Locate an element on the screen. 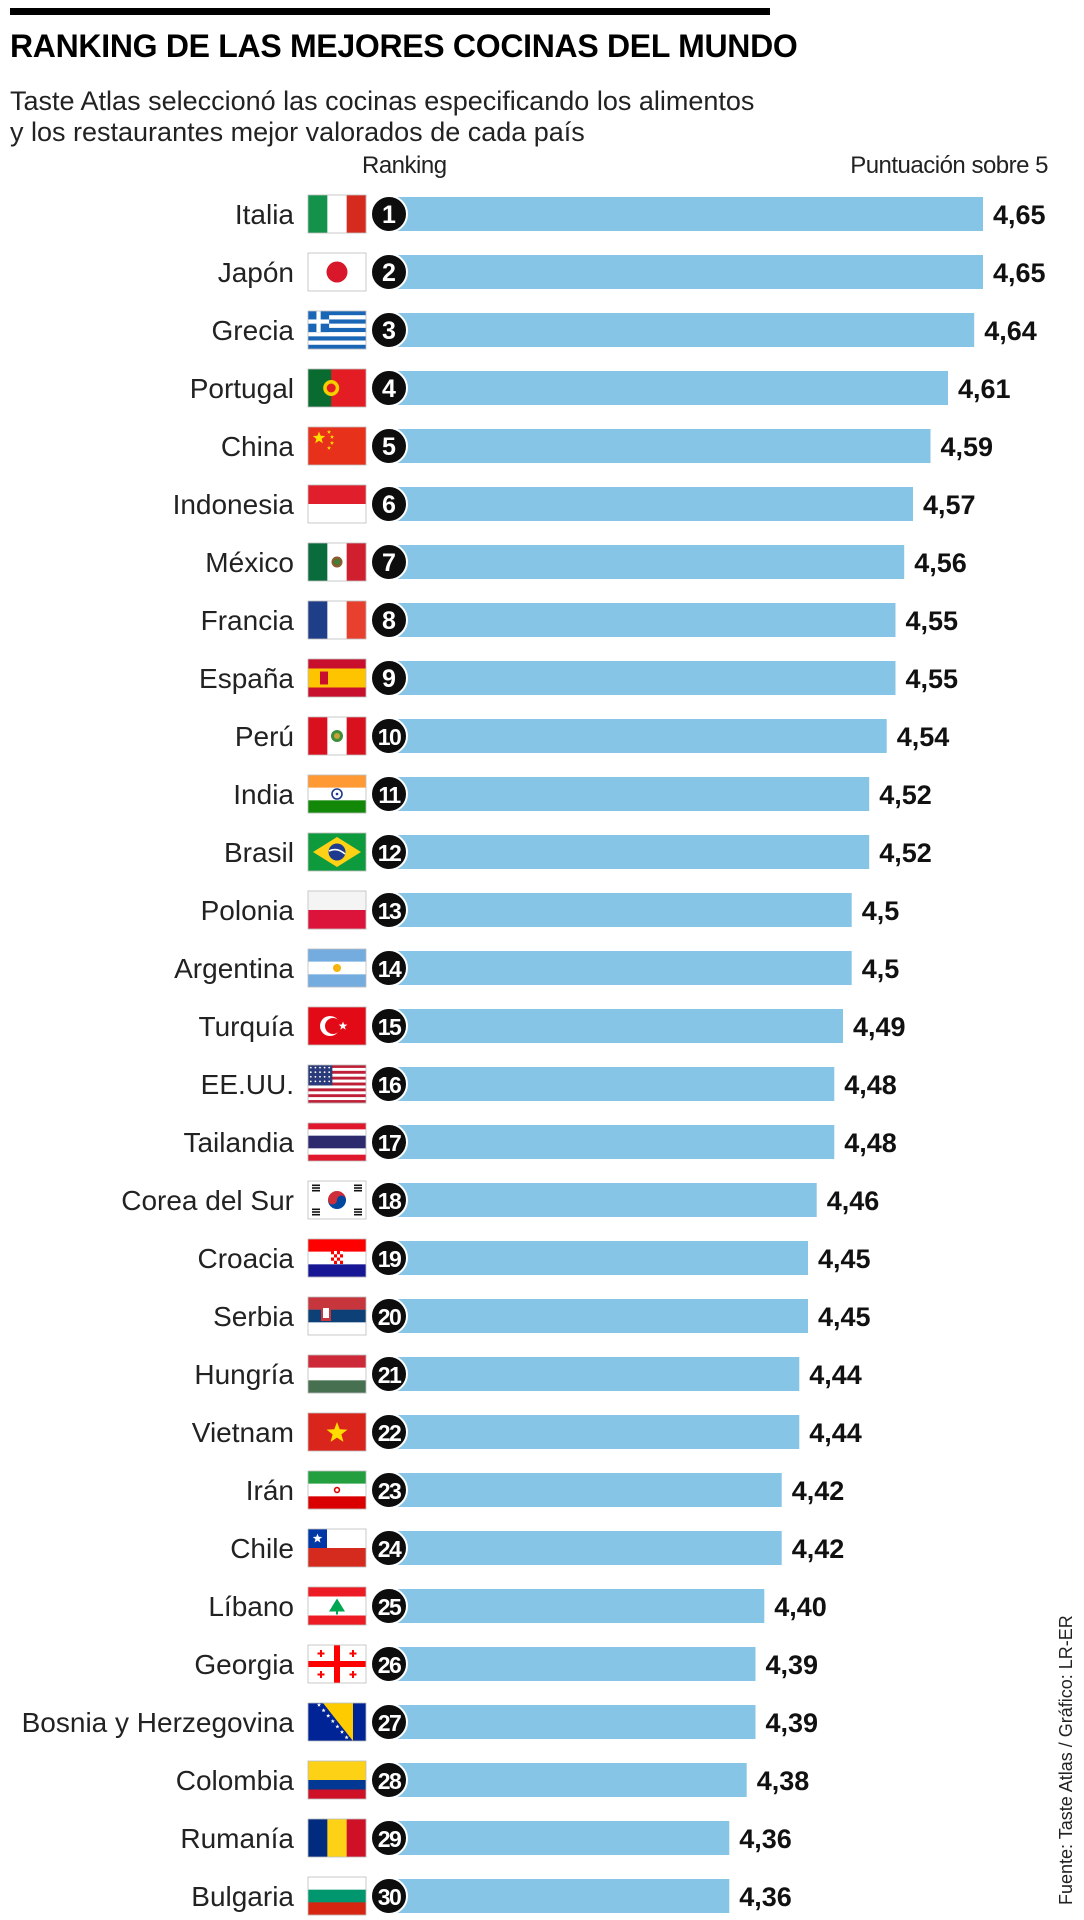 The width and height of the screenshot is (1084, 1920). chart-row: India 11 4,52 is located at coordinates (582, 794).